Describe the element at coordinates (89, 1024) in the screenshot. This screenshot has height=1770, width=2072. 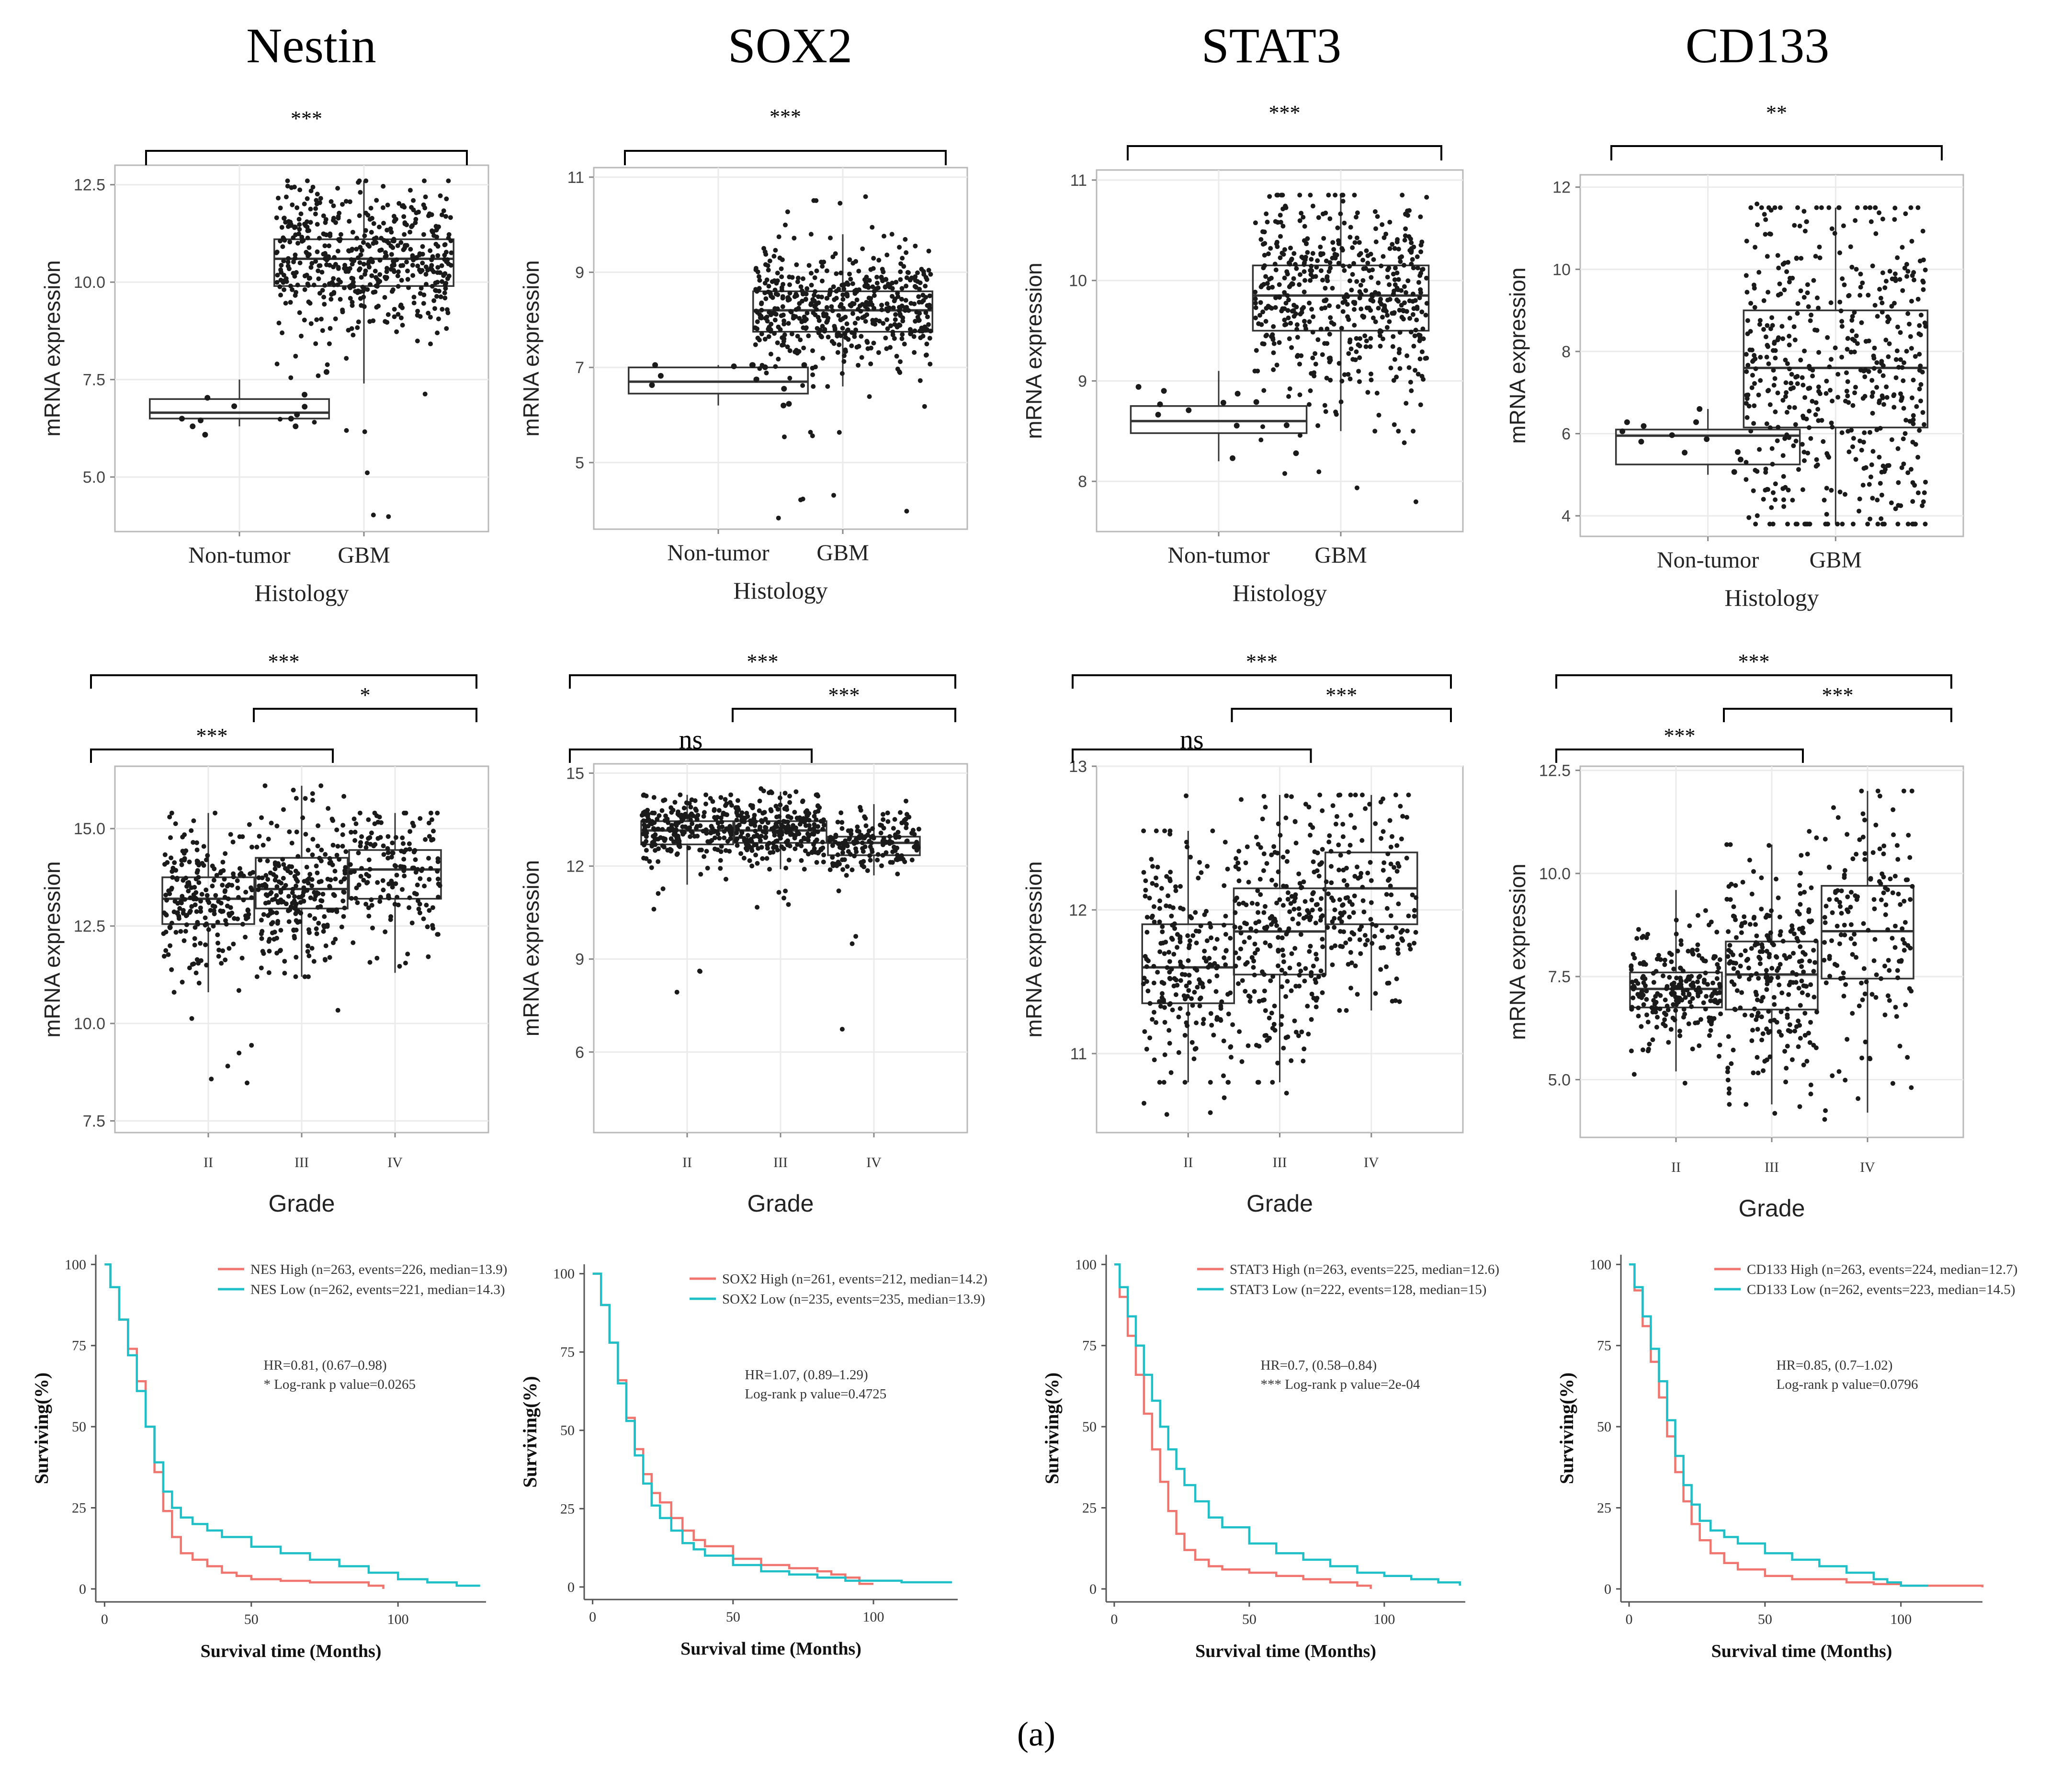
I see `y-tick-label: 10.0` at that location.